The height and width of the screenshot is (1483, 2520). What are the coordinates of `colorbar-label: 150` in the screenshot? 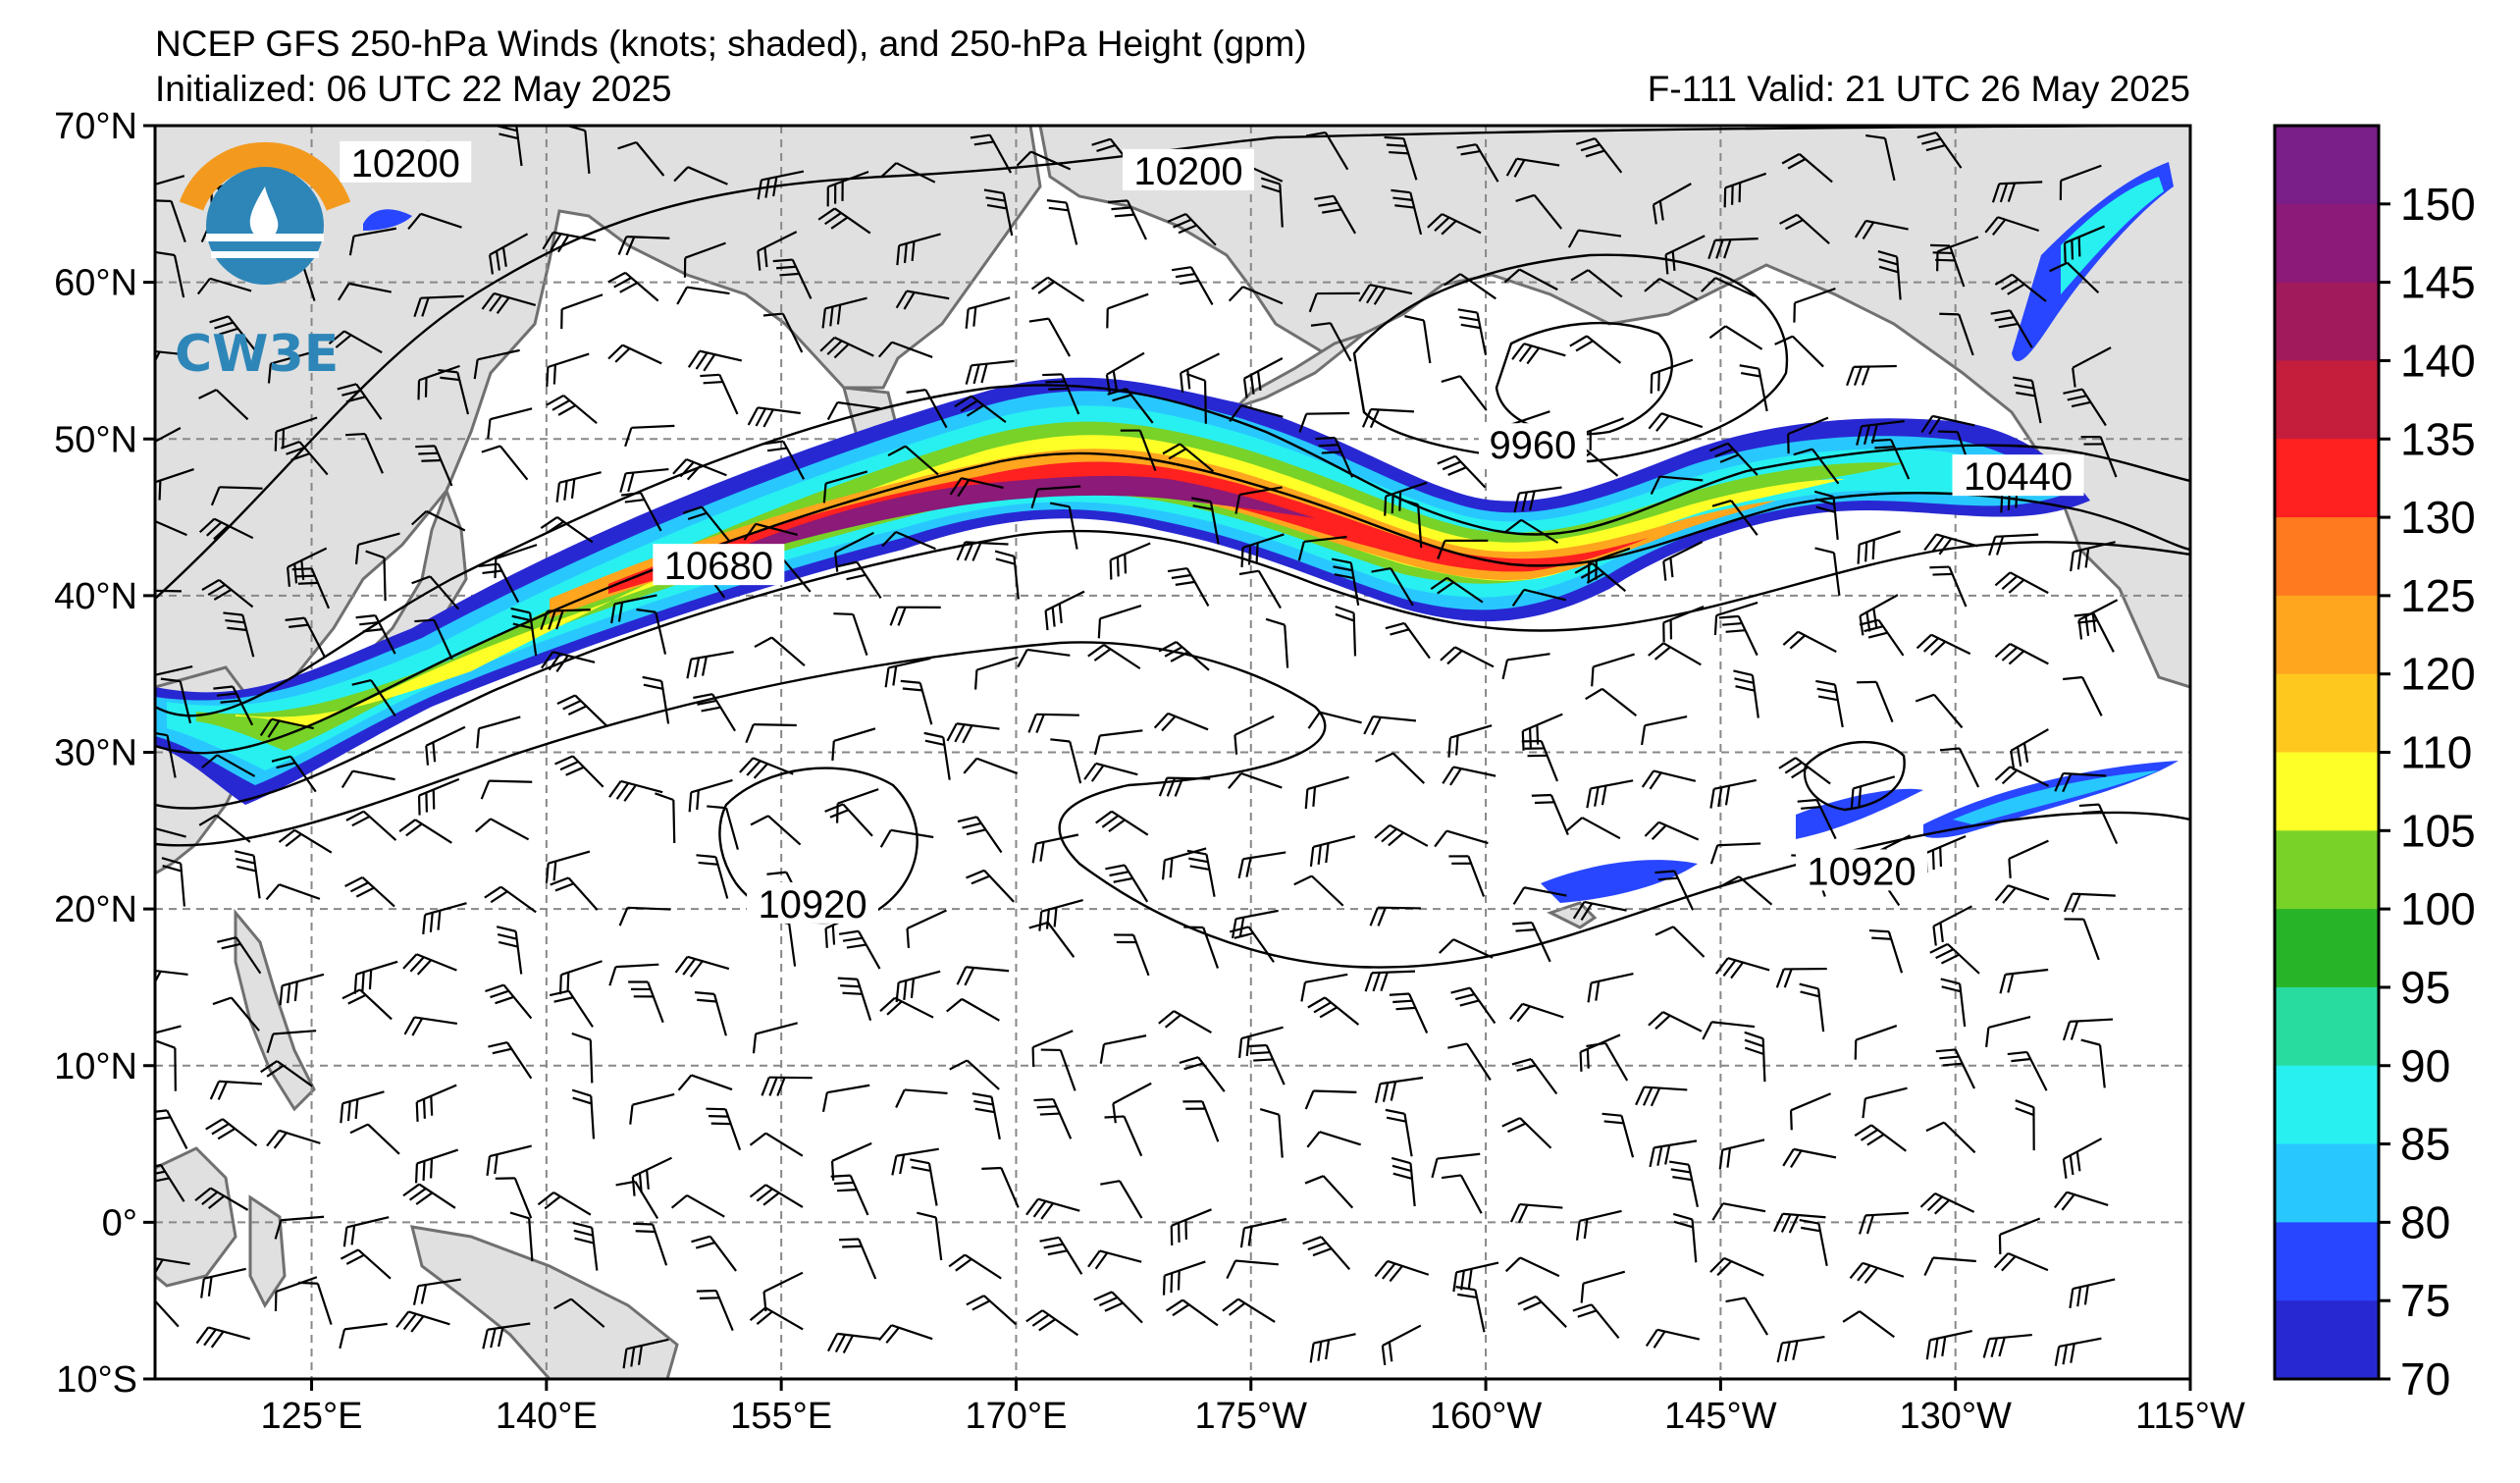 It's located at (2438, 205).